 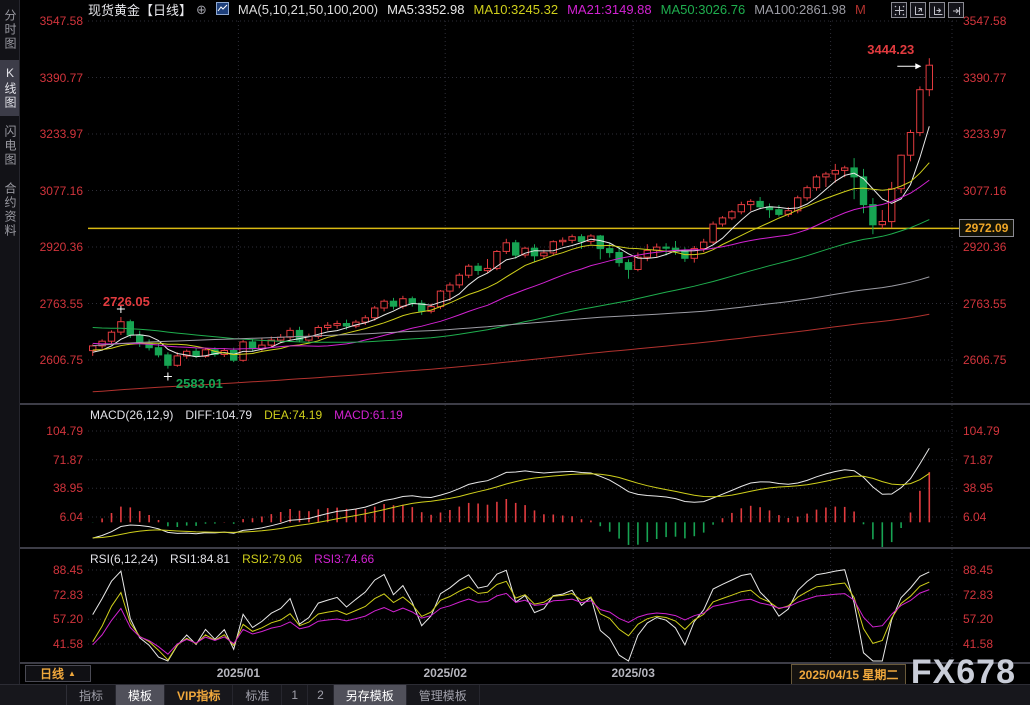 I want to click on tab-standard: 标准, so click(x=258, y=695).